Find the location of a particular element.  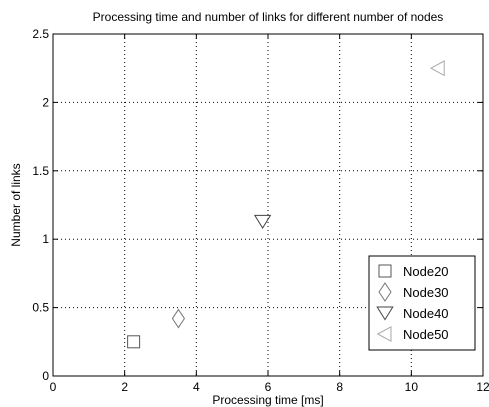

y-tick-label: 2 is located at coordinates (45, 102).